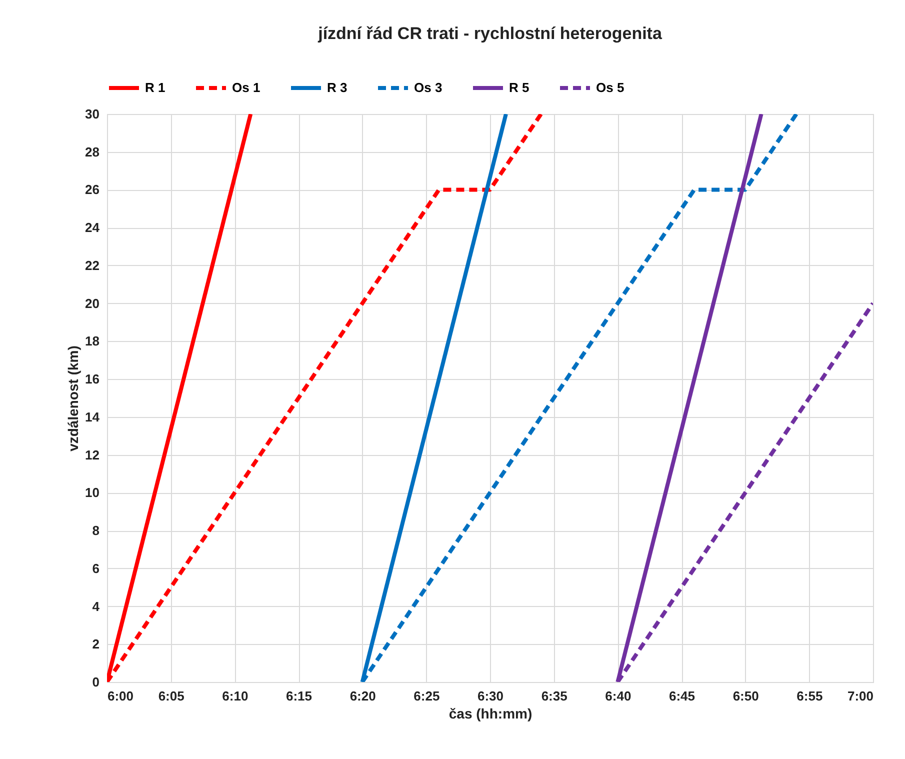 This screenshot has height=759, width=905. I want to click on y-tick-label: 30, so click(92, 114).